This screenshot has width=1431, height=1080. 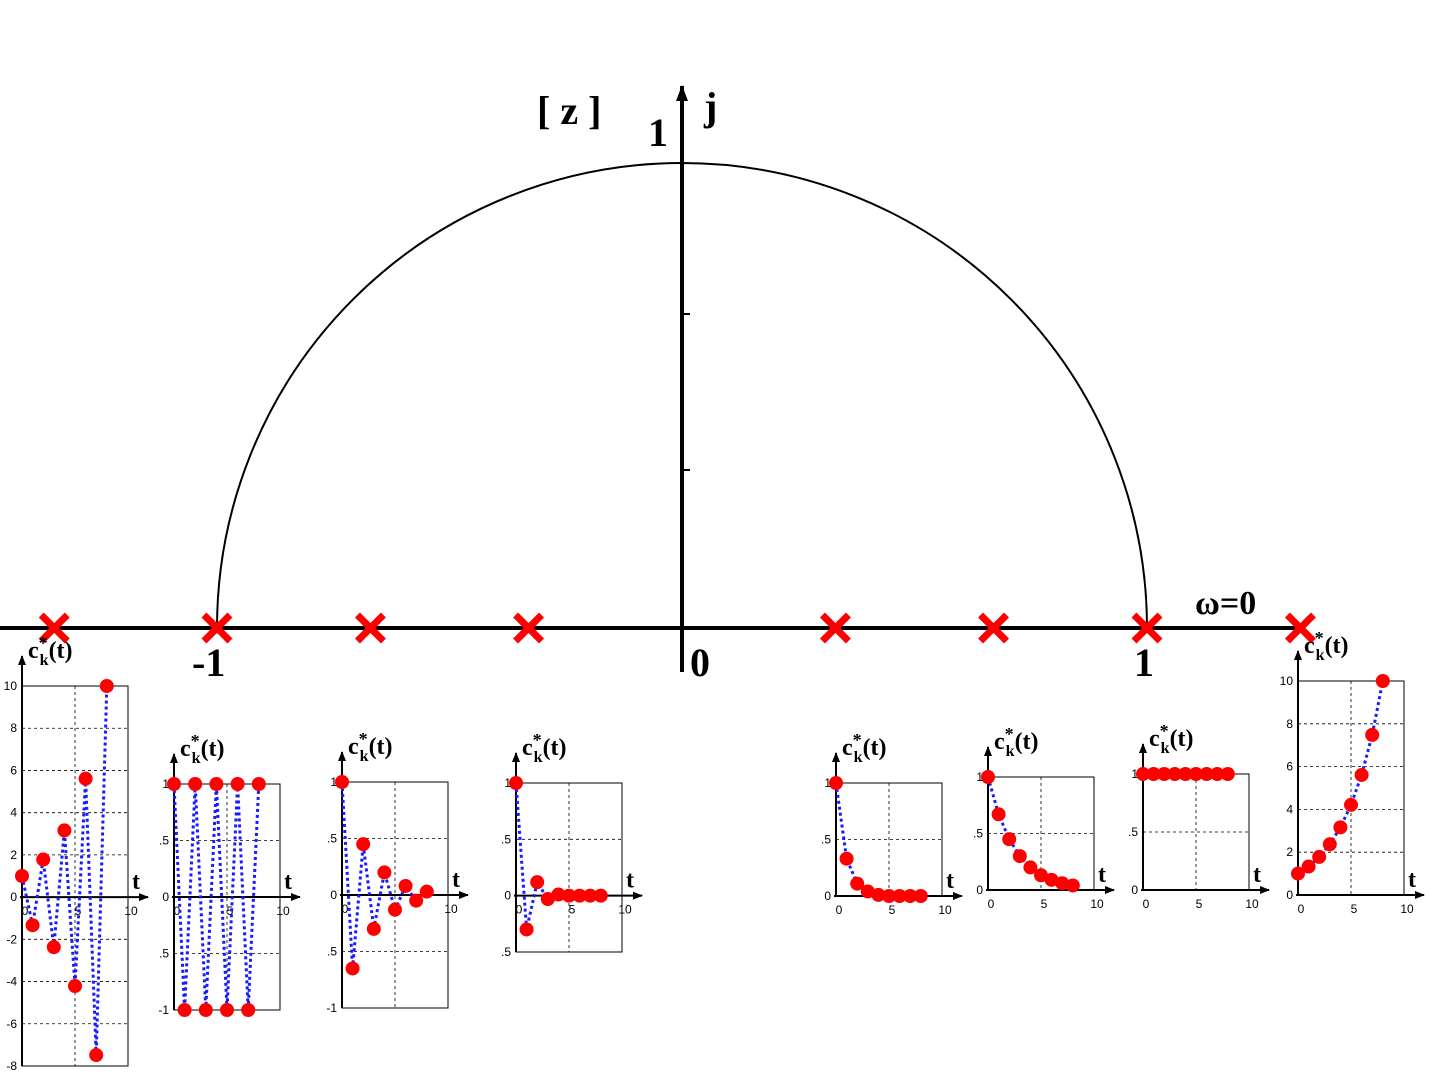 I want to click on y-tick-label: 4, so click(x=1289, y=809).